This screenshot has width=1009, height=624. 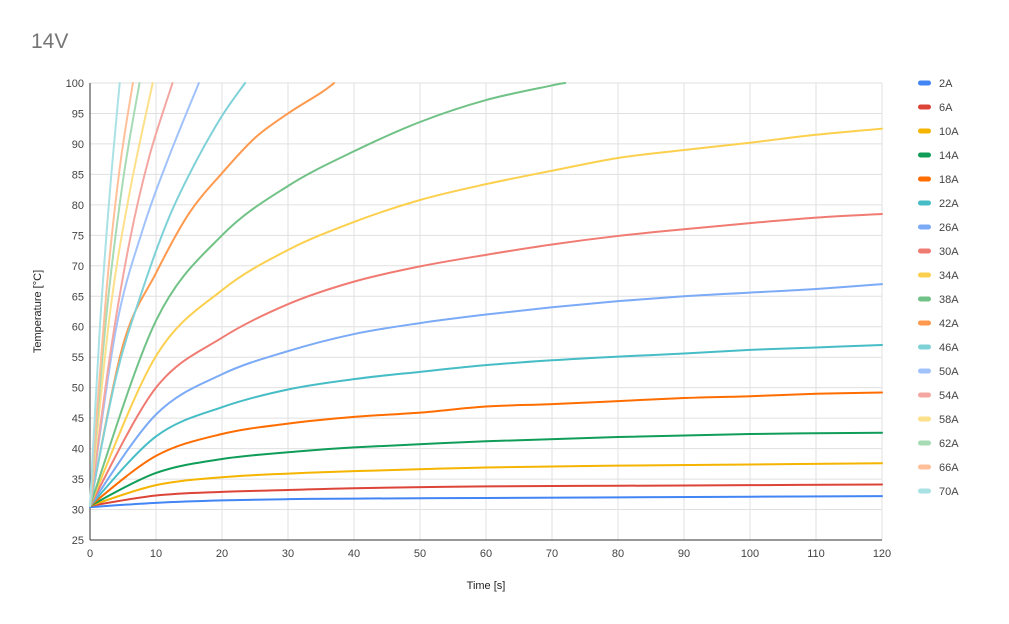 What do you see at coordinates (949, 276) in the screenshot?
I see `legend-label: 34A` at bounding box center [949, 276].